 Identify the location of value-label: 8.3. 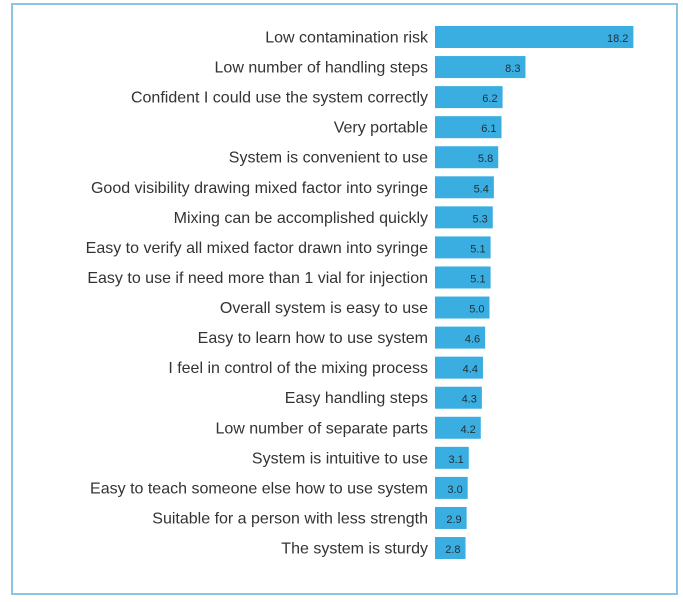
(512, 69).